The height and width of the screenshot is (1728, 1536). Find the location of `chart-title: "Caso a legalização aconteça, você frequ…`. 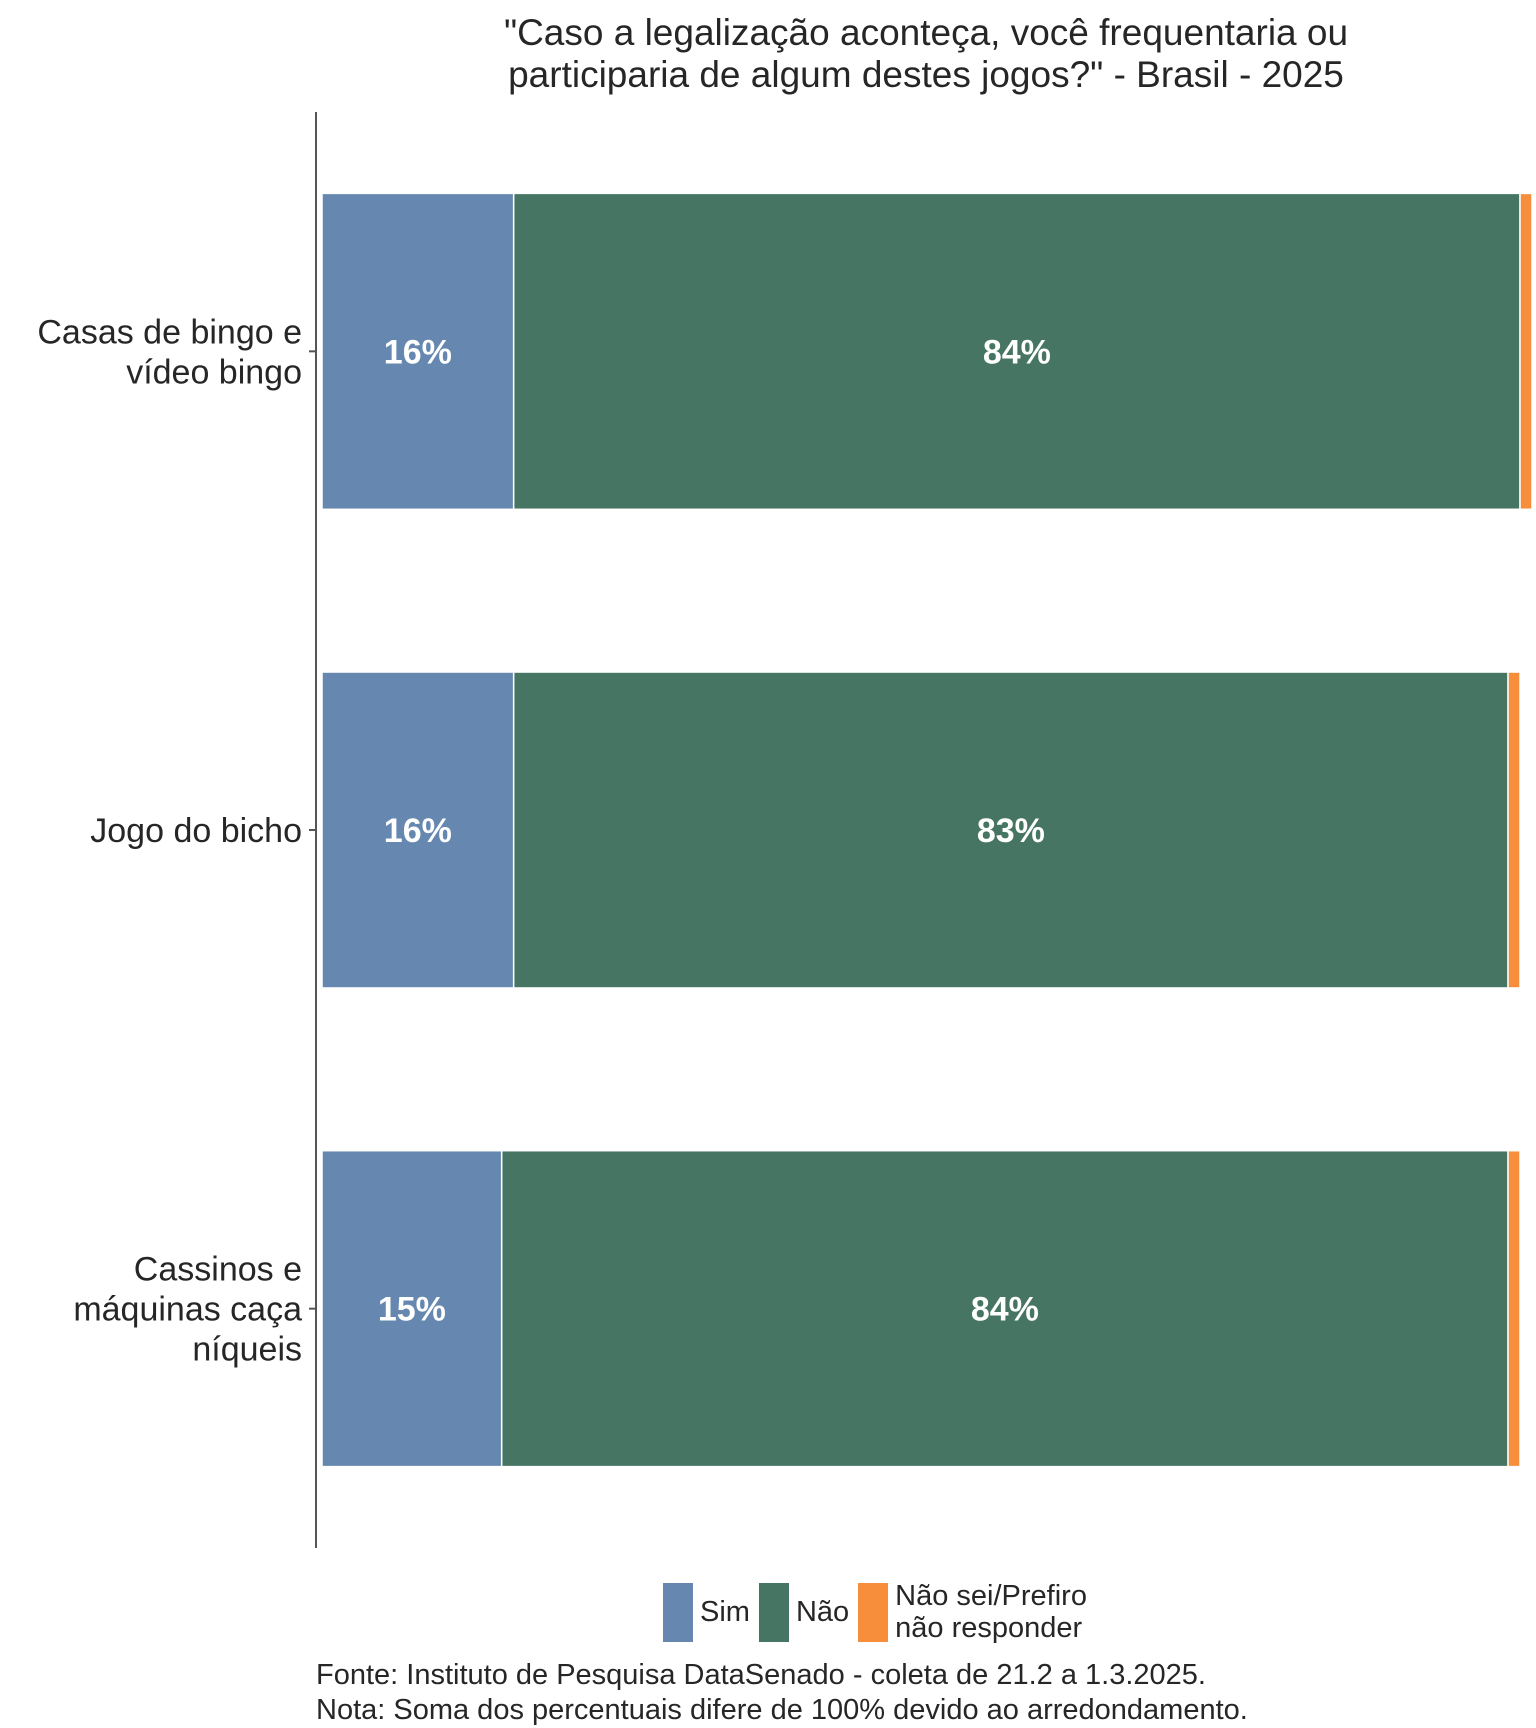

chart-title: "Caso a legalização aconteça, você frequ… is located at coordinates (926, 54).